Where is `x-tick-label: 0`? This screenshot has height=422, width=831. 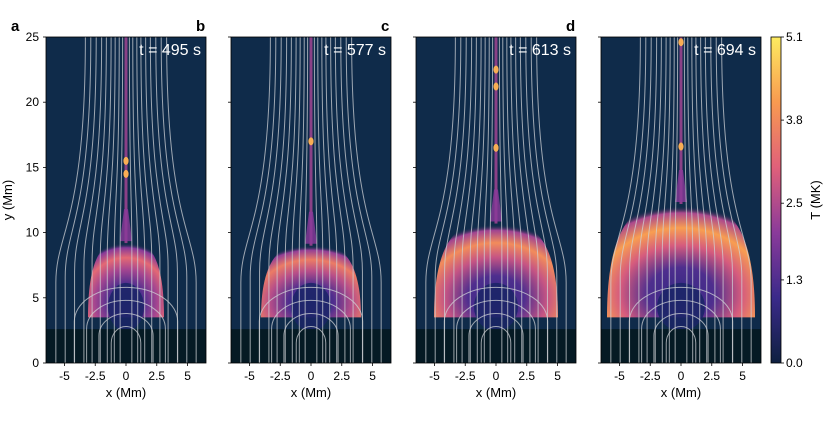 x-tick-label: 0 is located at coordinates (311, 376).